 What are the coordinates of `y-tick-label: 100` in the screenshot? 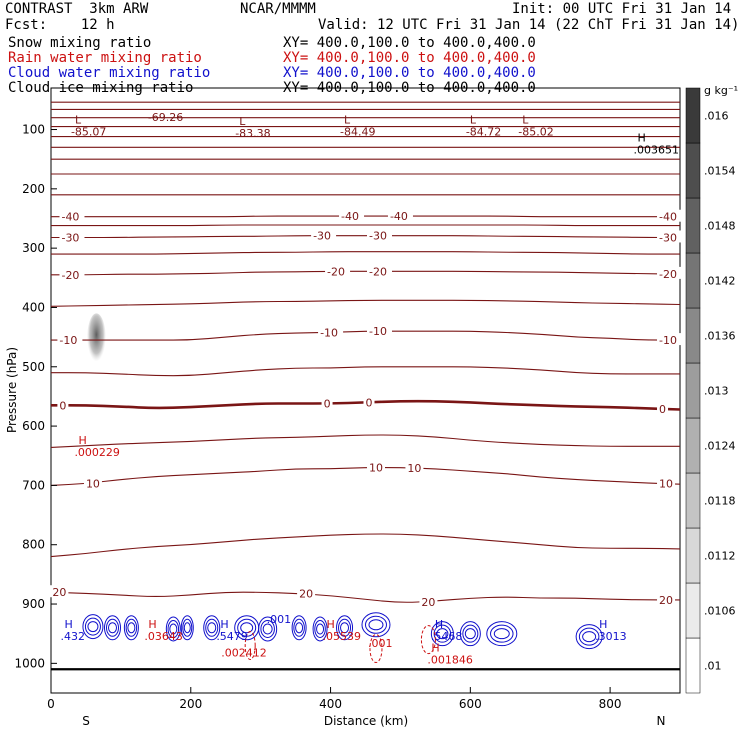 It's located at (33, 130).